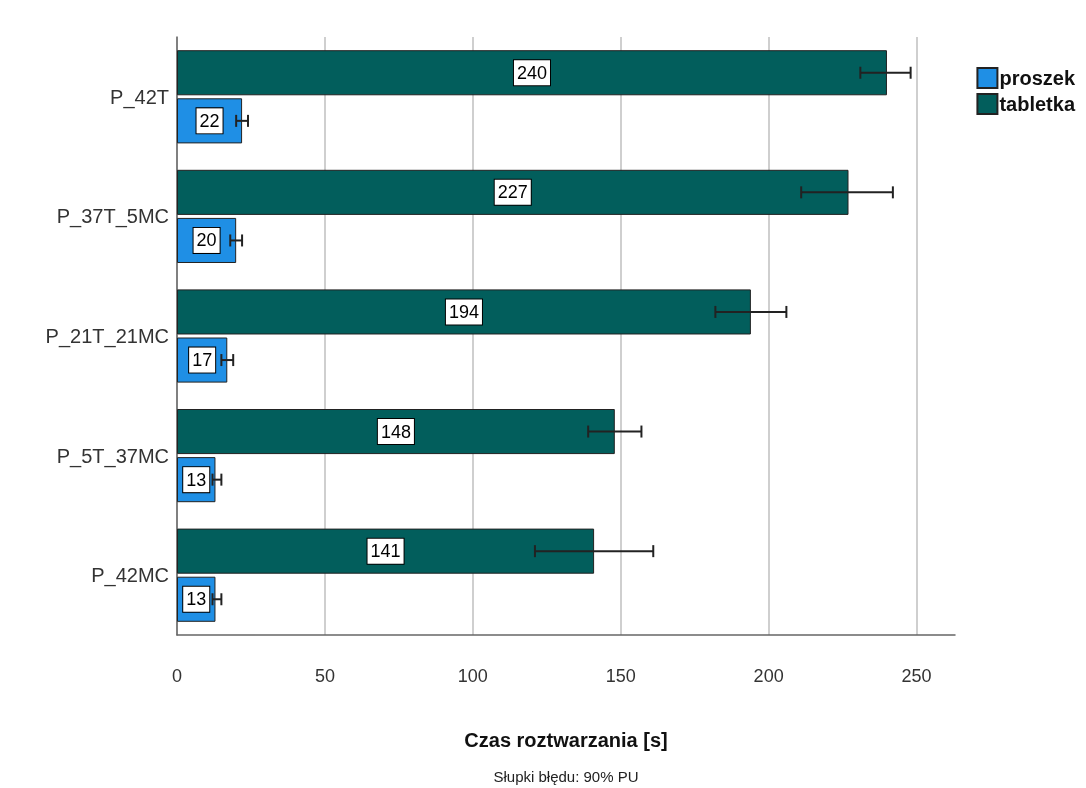 The height and width of the screenshot is (788, 1086). What do you see at coordinates (531, 72) in the screenshot?
I see `data-label: 240` at bounding box center [531, 72].